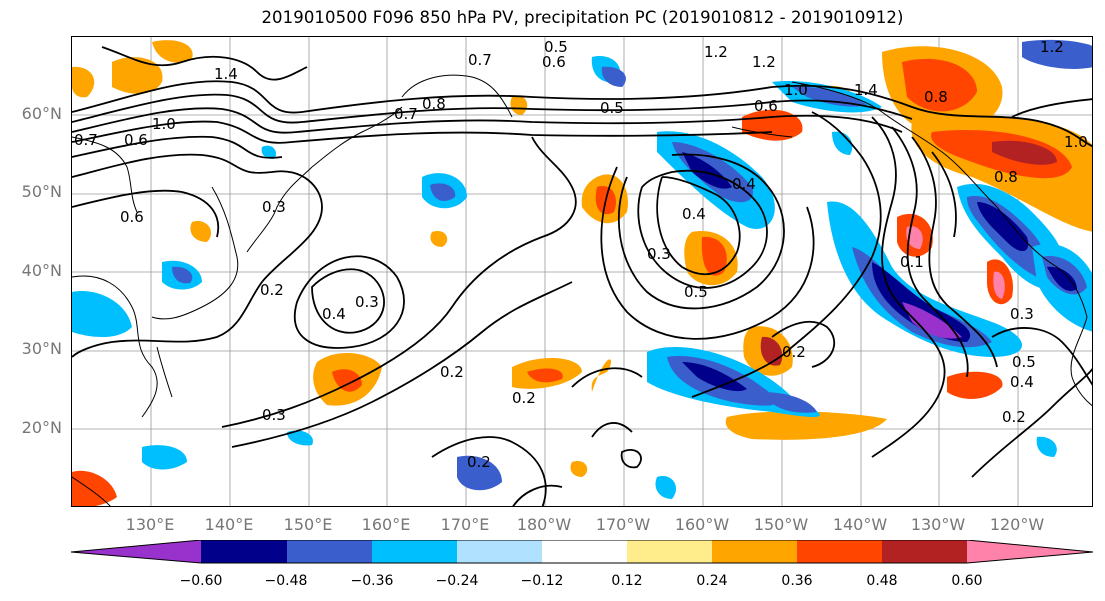 This screenshot has width=1105, height=601. What do you see at coordinates (542, 581) in the screenshot?
I see `colorbar-tick-label: −0.12` at bounding box center [542, 581].